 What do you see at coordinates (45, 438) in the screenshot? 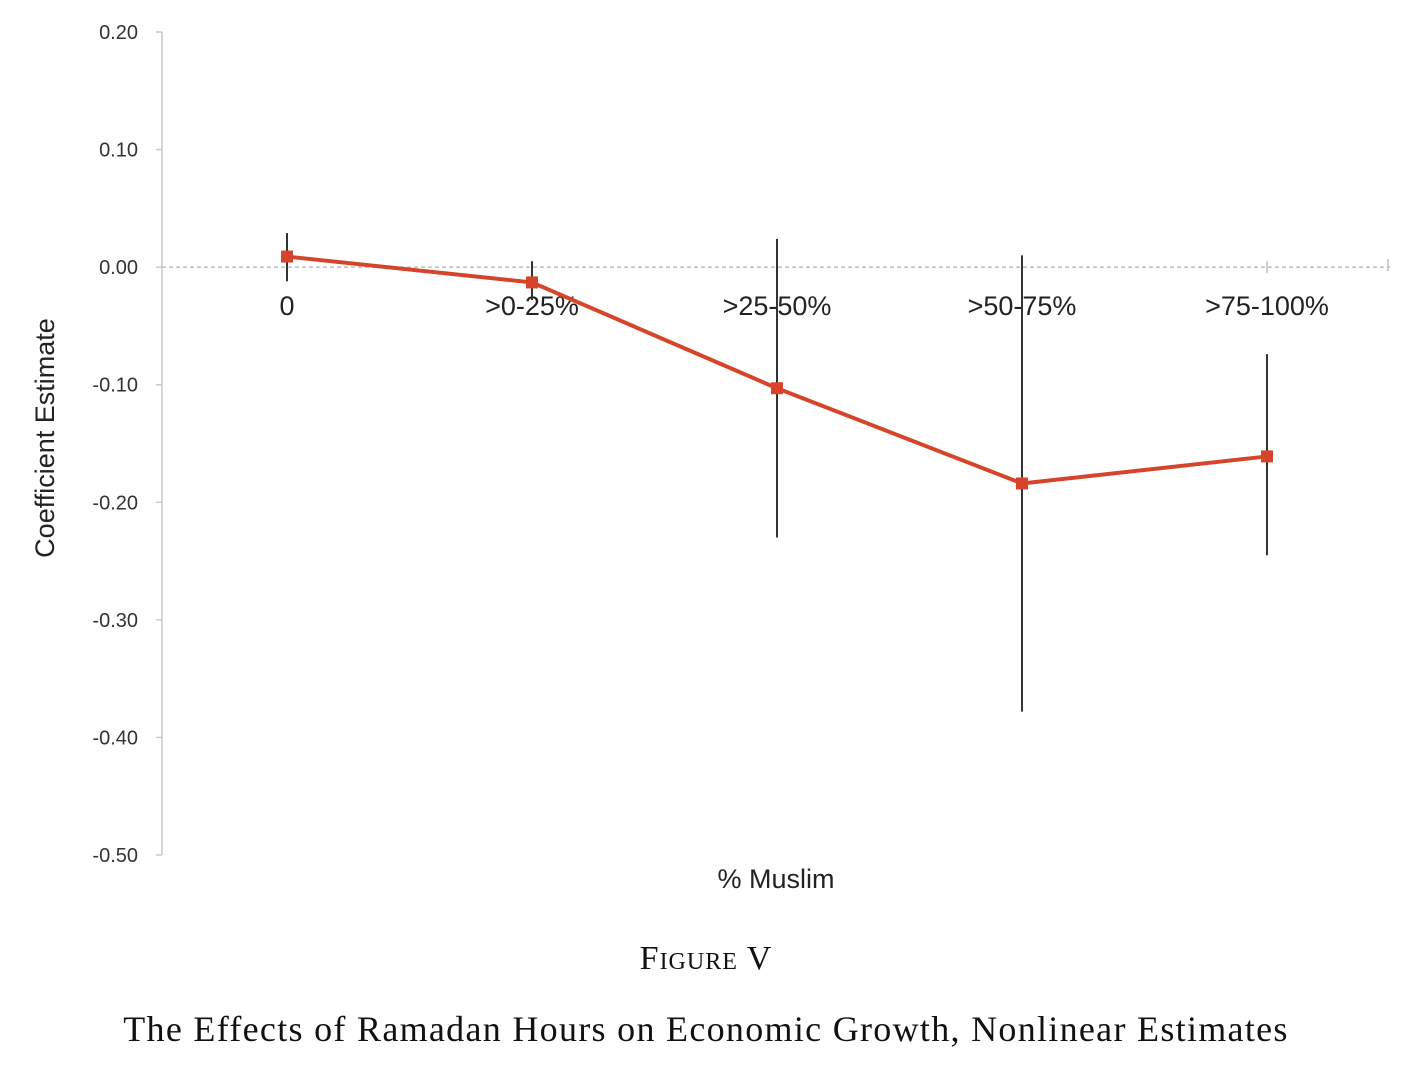
I see `y-axis-title: Coefficient Estimate` at bounding box center [45, 438].